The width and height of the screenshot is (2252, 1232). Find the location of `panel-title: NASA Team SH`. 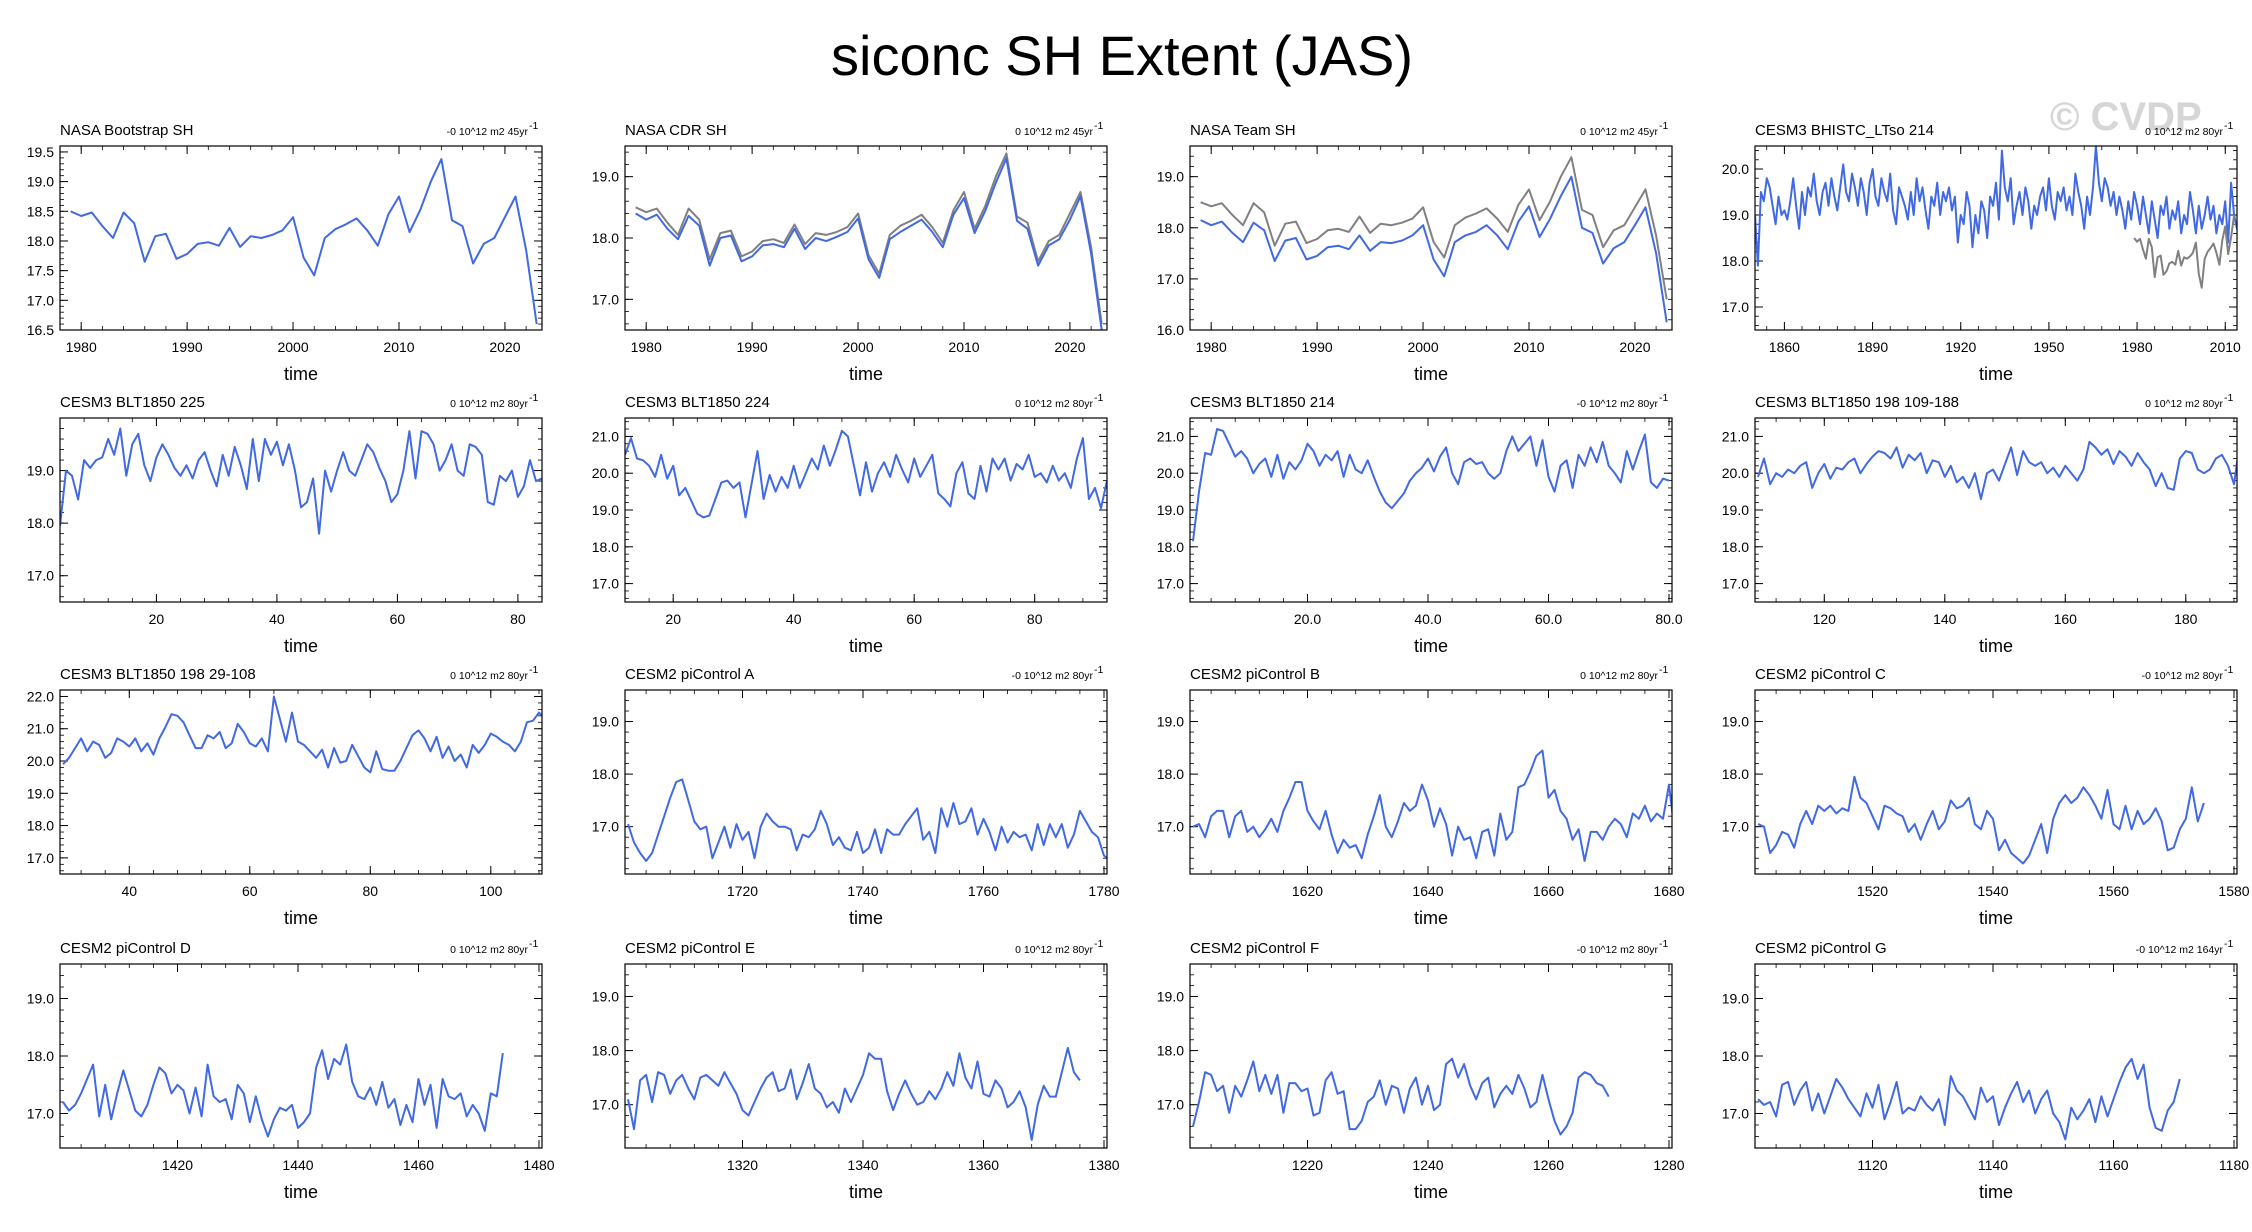

panel-title: NASA Team SH is located at coordinates (1243, 130).